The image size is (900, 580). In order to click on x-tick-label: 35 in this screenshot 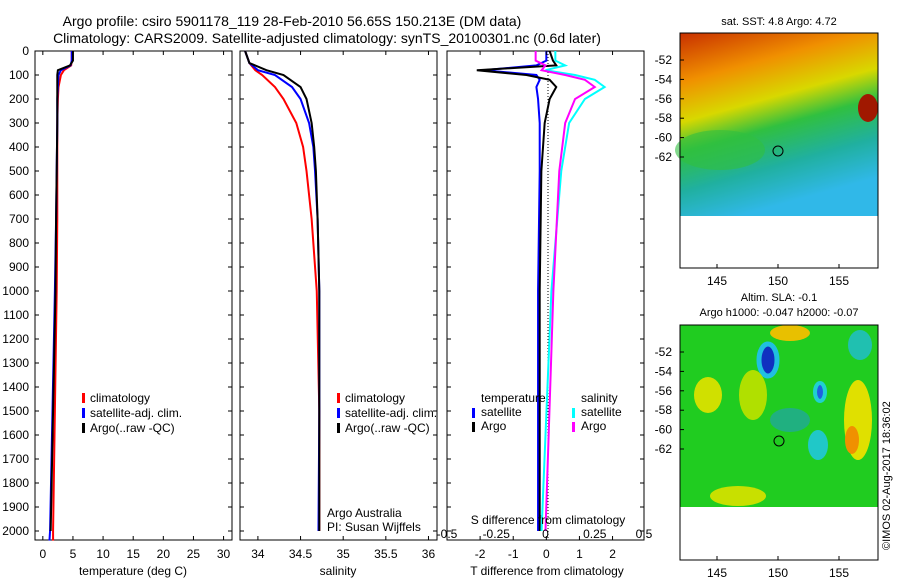, I will do `click(344, 554)`.